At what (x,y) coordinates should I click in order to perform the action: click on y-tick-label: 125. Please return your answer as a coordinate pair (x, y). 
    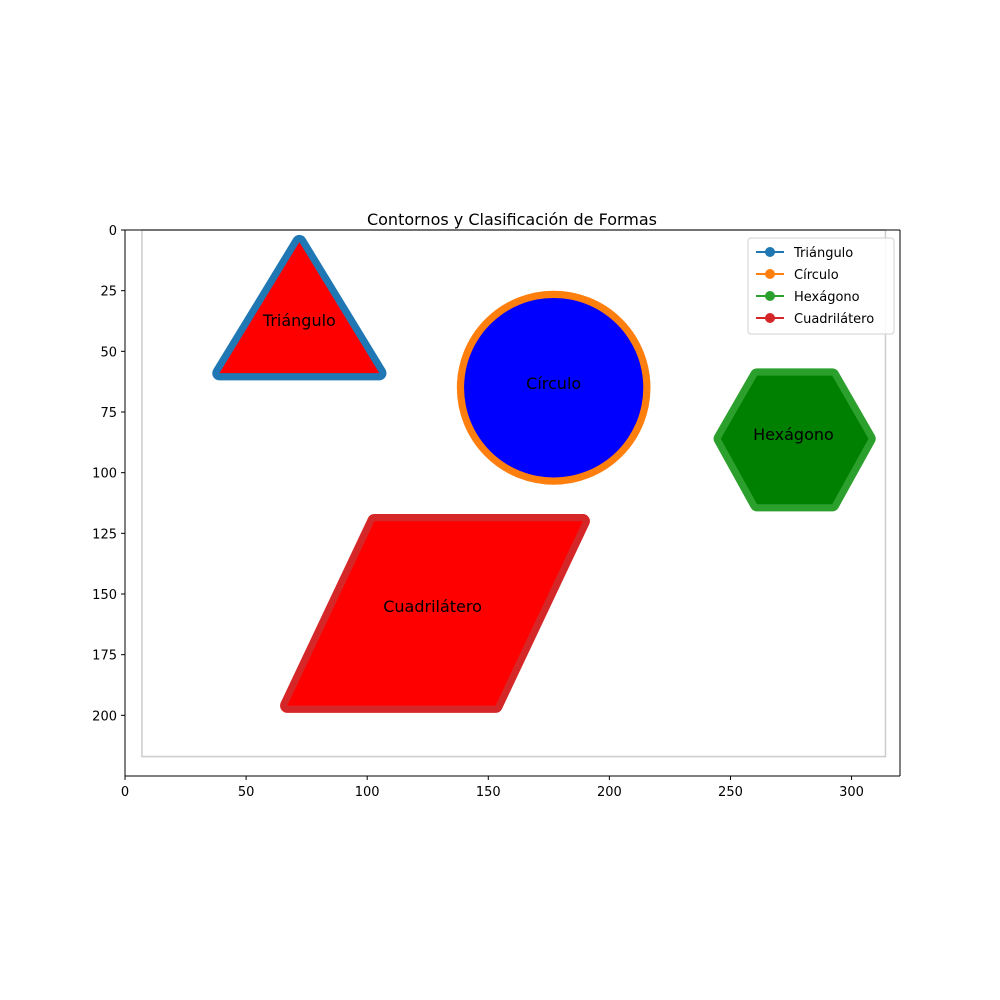
    Looking at the image, I should click on (104, 534).